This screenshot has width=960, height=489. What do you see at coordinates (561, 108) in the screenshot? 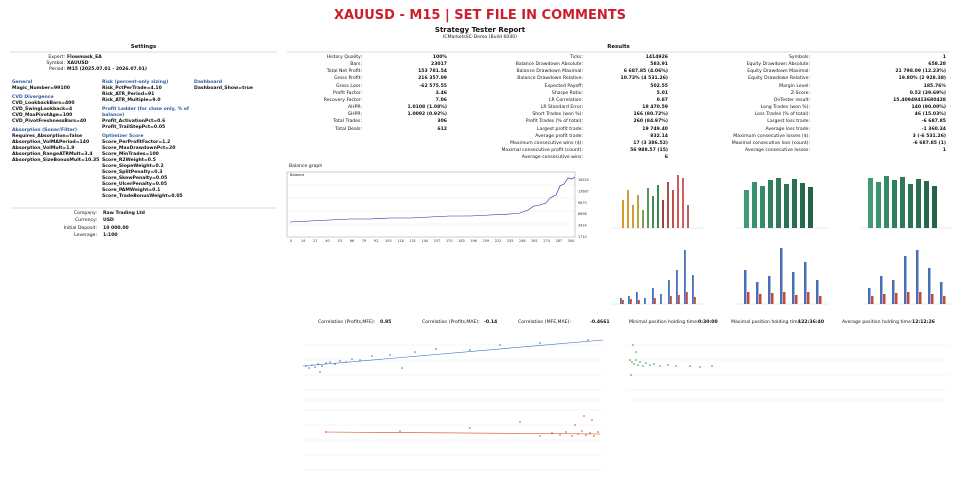
I see `result-label: LR Standard Error:` at bounding box center [561, 108].